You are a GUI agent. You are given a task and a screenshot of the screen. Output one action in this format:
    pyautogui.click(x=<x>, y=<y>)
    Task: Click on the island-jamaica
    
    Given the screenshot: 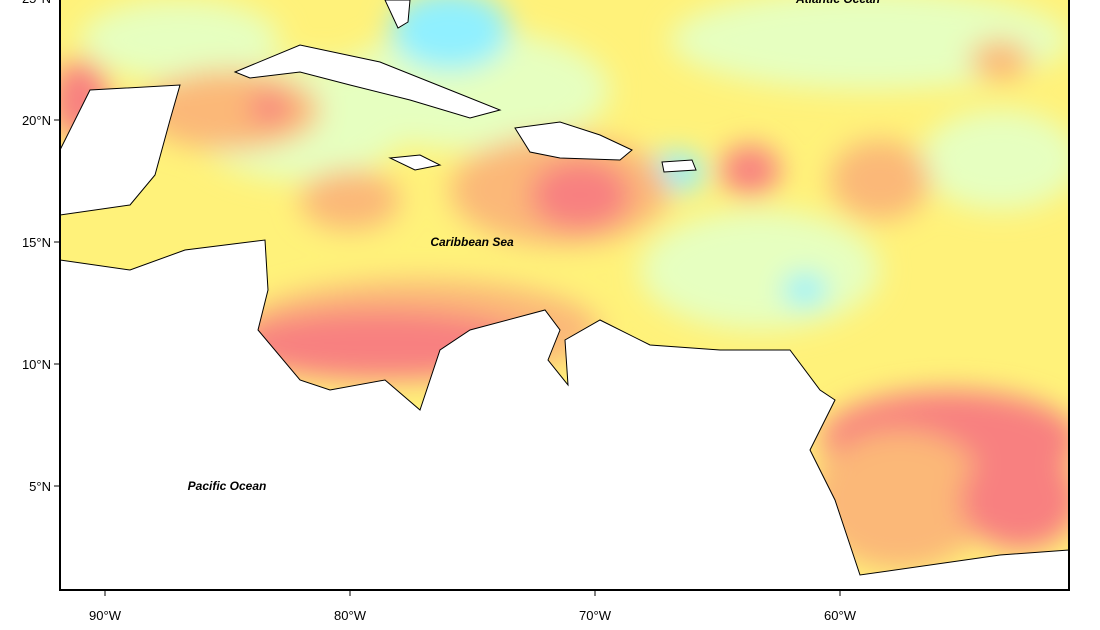 What is the action you would take?
    pyautogui.click(x=415, y=162)
    